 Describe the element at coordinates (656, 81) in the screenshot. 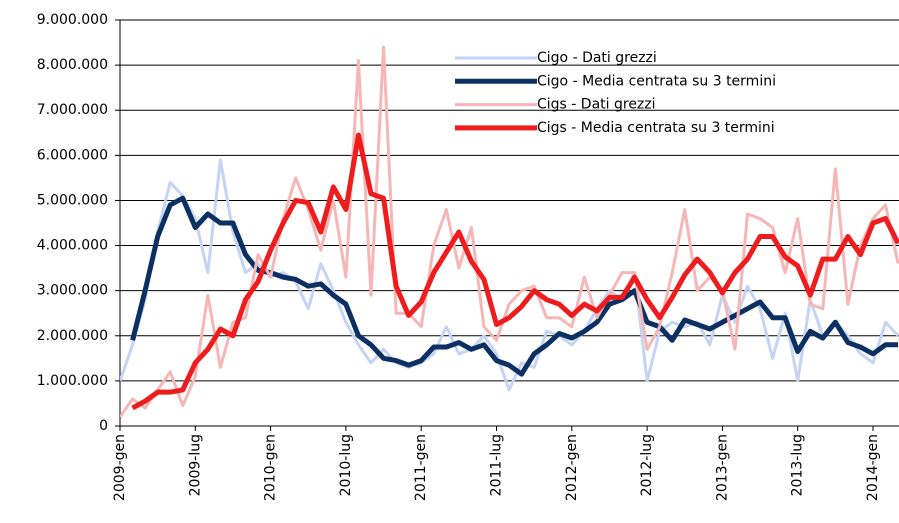

I see `legend-label: Cigo - Media centrata su 3 termini` at that location.